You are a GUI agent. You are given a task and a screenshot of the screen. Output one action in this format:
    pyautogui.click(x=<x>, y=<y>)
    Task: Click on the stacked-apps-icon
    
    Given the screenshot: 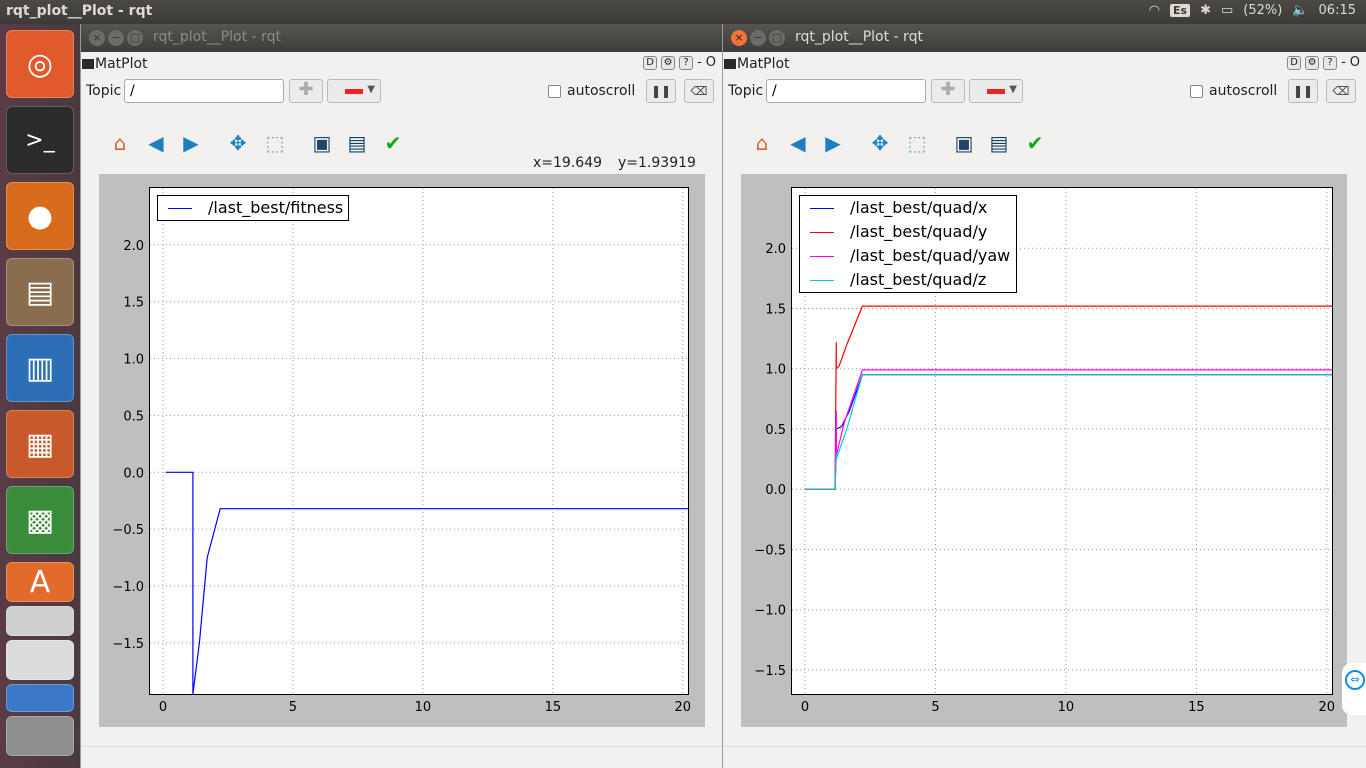 What is the action you would take?
    pyautogui.click(x=40, y=660)
    